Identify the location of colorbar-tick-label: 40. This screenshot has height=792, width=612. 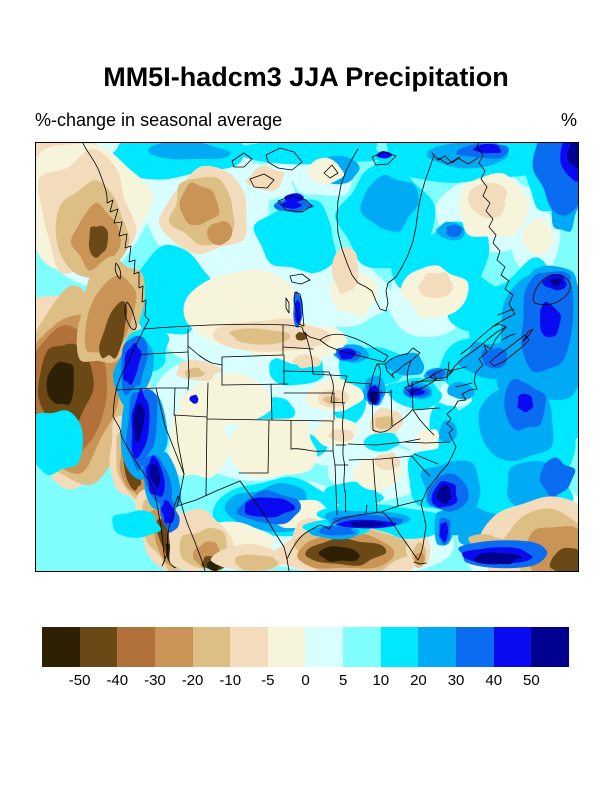
(494, 680).